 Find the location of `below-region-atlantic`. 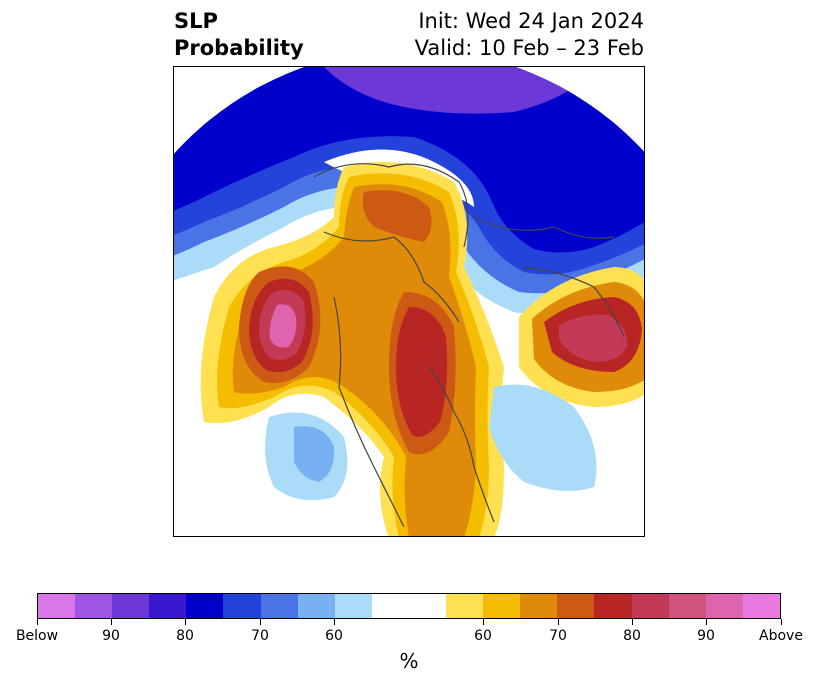

below-region-atlantic is located at coordinates (543, 437).